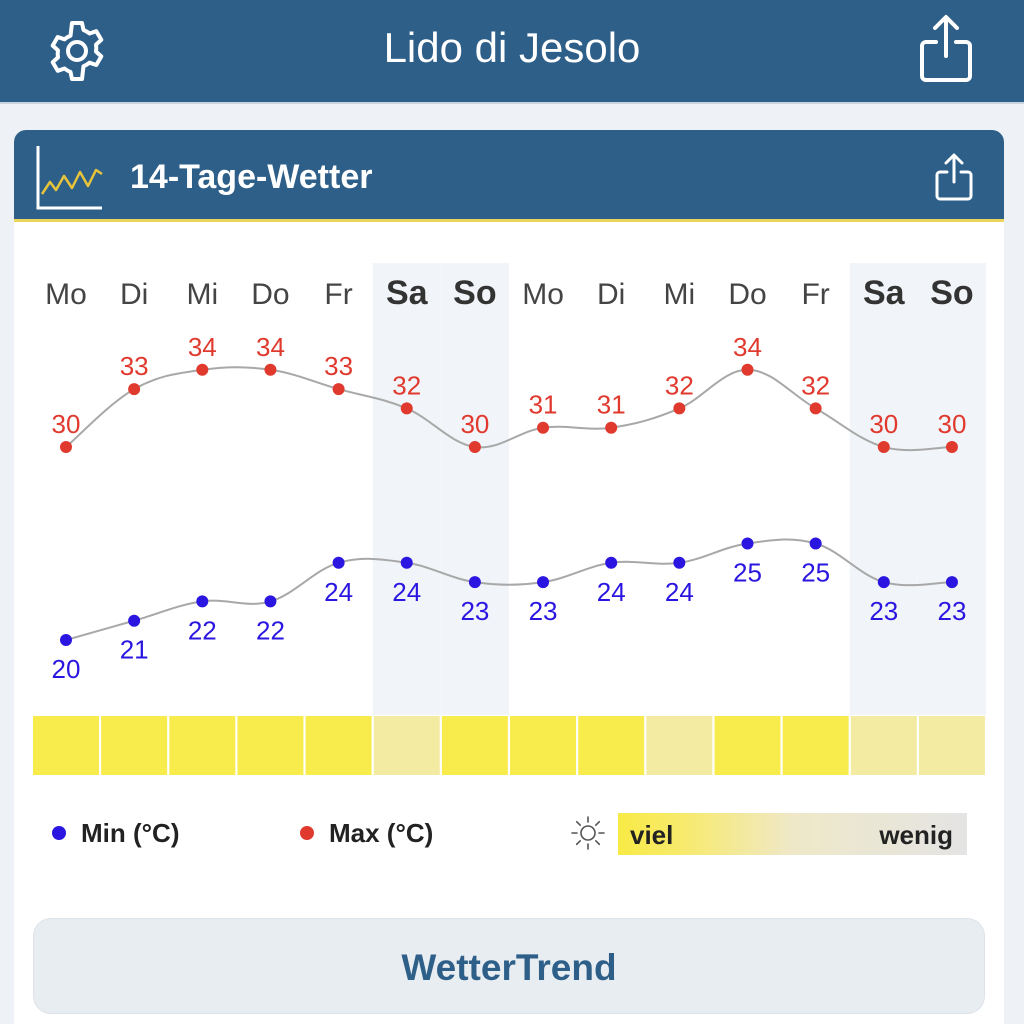 This screenshot has height=1024, width=1024. I want to click on legend-min: Min (°C), so click(152, 834).